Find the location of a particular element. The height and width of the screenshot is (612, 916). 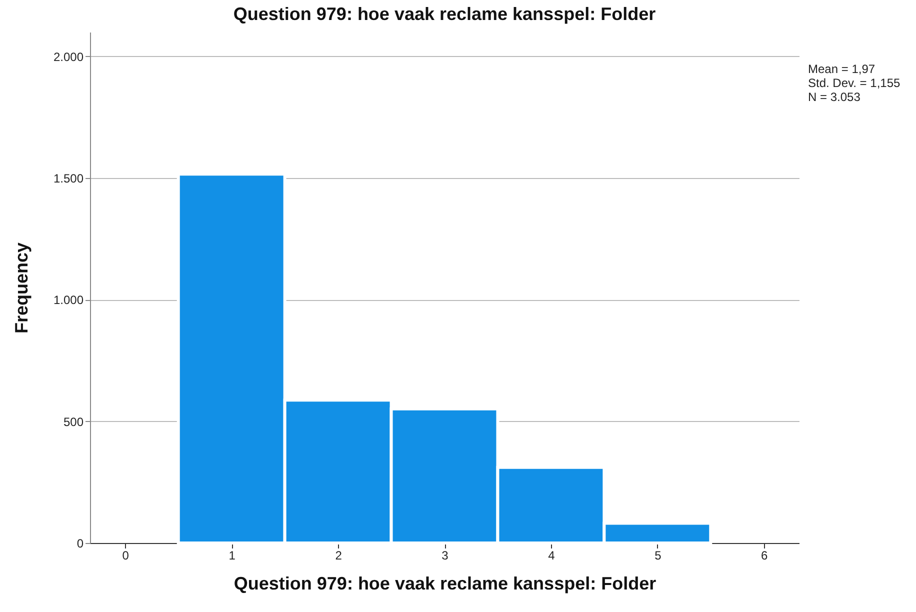

x-tick-label: 5 is located at coordinates (658, 555).